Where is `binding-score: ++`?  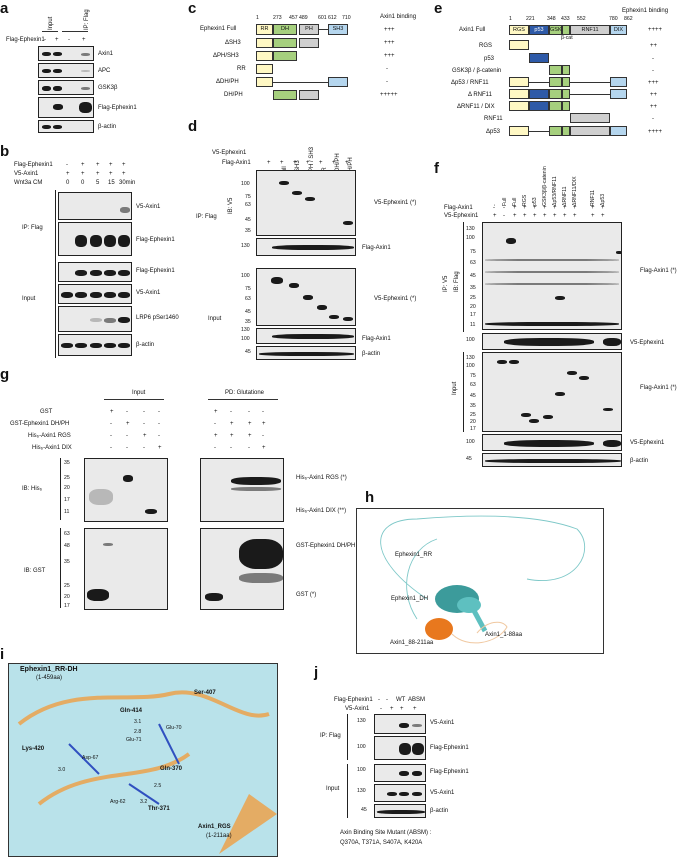
binding-score: ++ is located at coordinates (654, 95).